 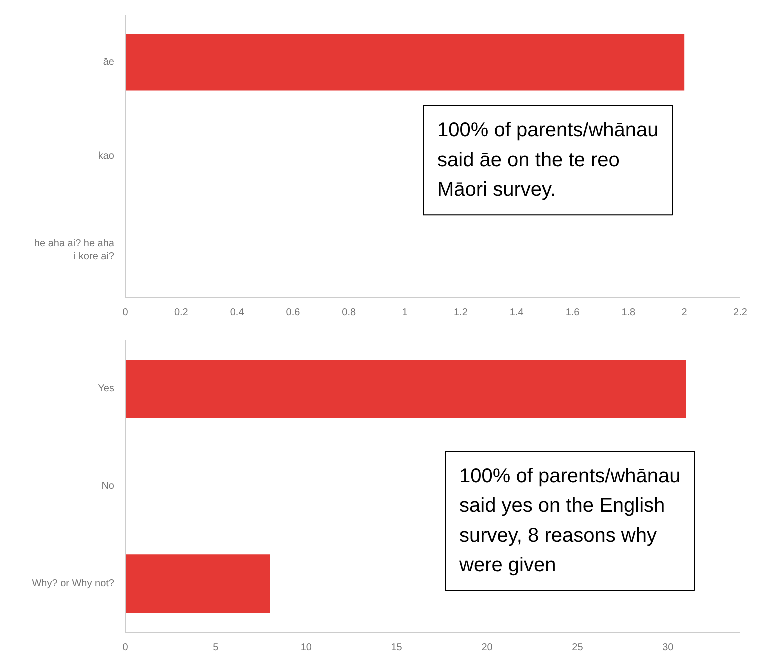 I want to click on x-tick-label: 30, so click(x=668, y=648).